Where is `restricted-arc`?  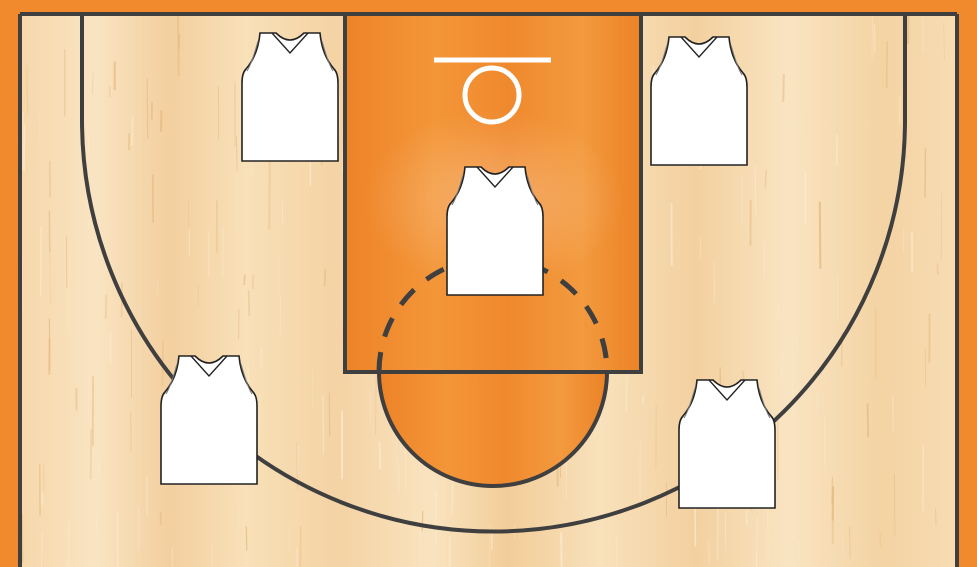 restricted-arc is located at coordinates (493, 314).